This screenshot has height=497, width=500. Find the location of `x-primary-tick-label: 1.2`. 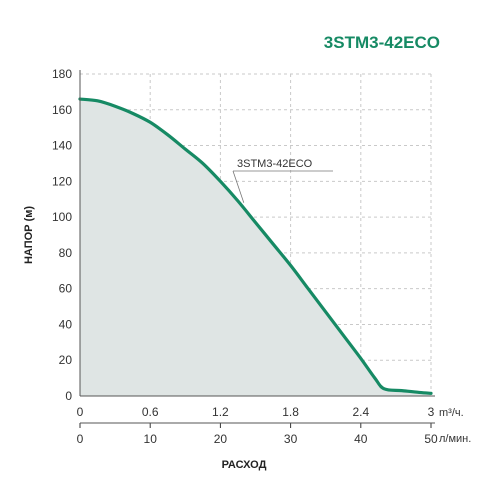

x-primary-tick-label: 1.2 is located at coordinates (220, 412).